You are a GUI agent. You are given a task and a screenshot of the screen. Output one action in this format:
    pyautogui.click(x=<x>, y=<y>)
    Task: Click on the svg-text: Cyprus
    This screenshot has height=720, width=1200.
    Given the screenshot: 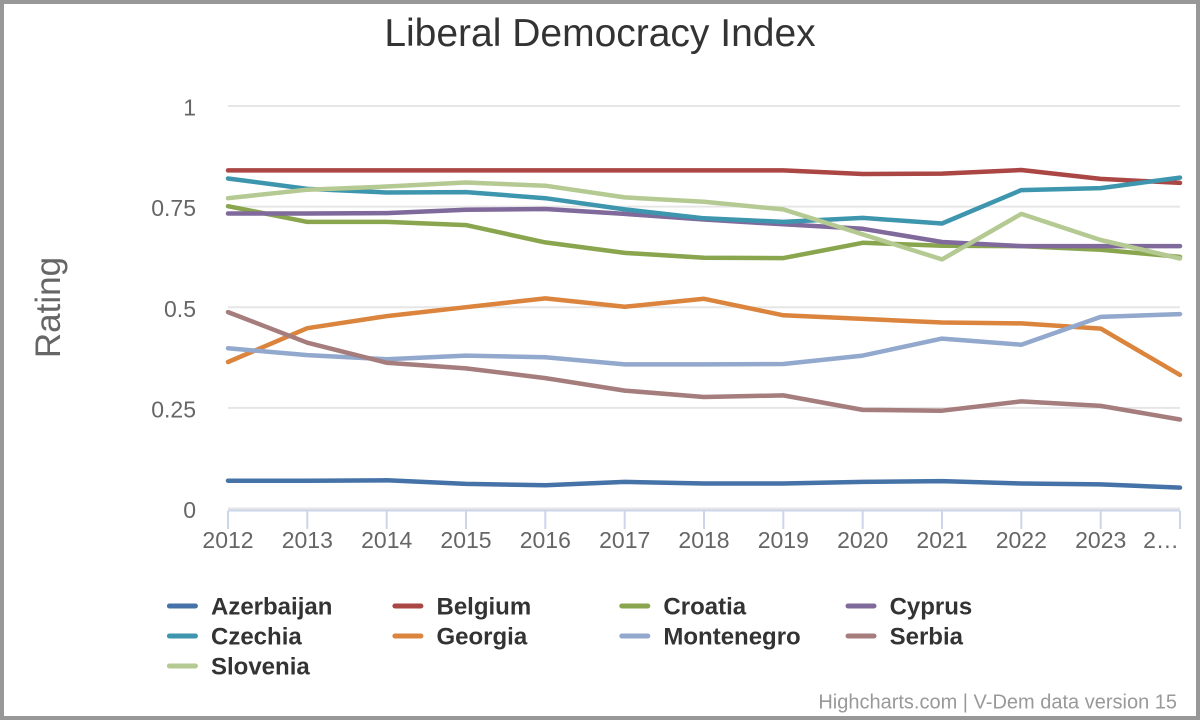 What is the action you would take?
    pyautogui.click(x=931, y=607)
    